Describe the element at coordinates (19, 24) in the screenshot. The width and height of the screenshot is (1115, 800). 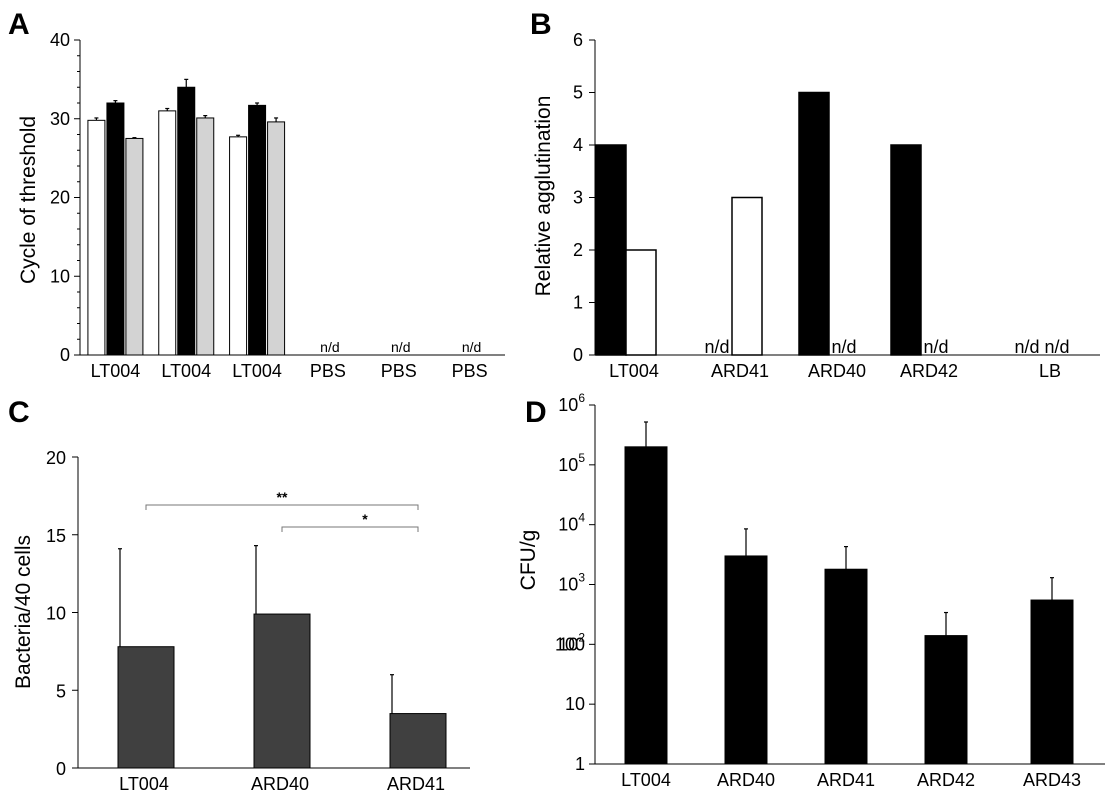
I see `panel-letter-a: A` at that location.